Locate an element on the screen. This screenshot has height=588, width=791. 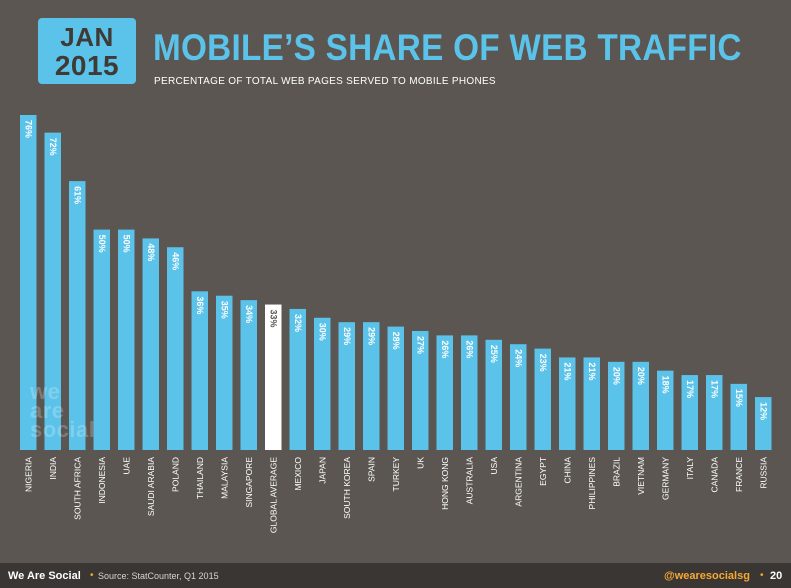
bar-turkey is located at coordinates (395, 388).